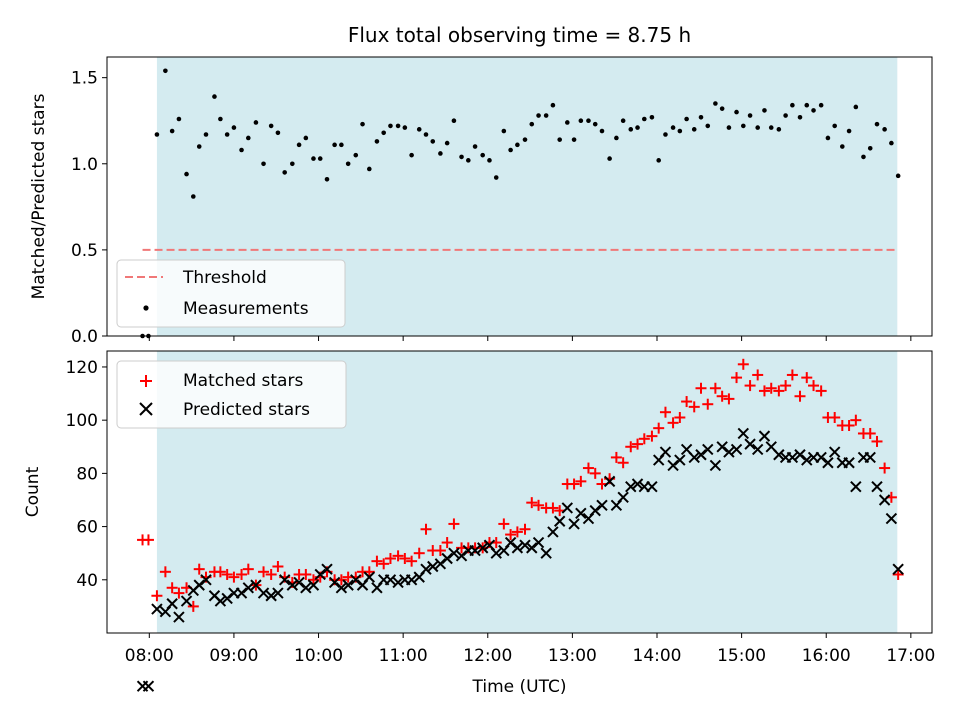 Image resolution: width=960 pixels, height=720 pixels. I want to click on legend-matched-swatch, so click(146, 381).